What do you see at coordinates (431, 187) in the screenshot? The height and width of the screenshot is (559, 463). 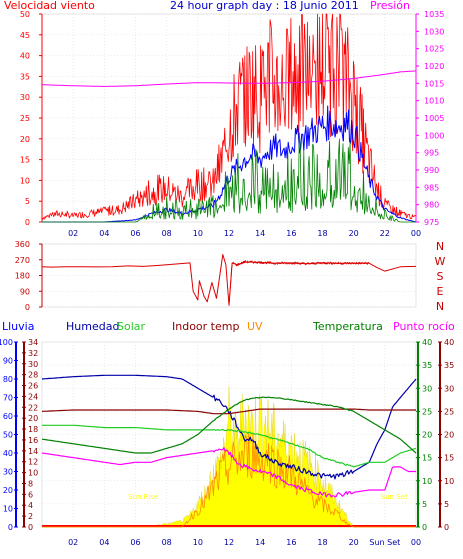 I see `pressure-y-tick-label: 985` at bounding box center [431, 187].